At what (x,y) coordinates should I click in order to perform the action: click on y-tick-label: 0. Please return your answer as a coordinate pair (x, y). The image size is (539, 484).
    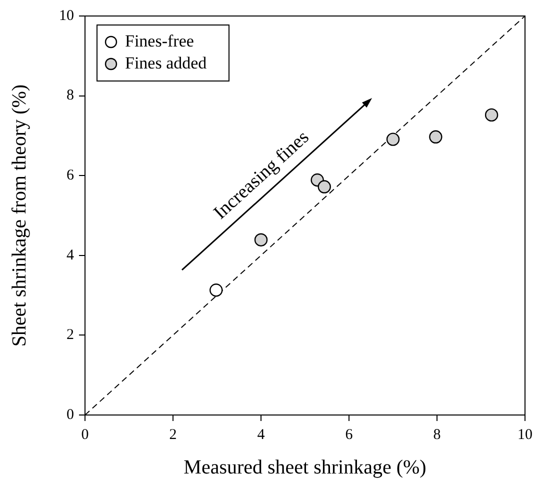
    Looking at the image, I should click on (70, 414).